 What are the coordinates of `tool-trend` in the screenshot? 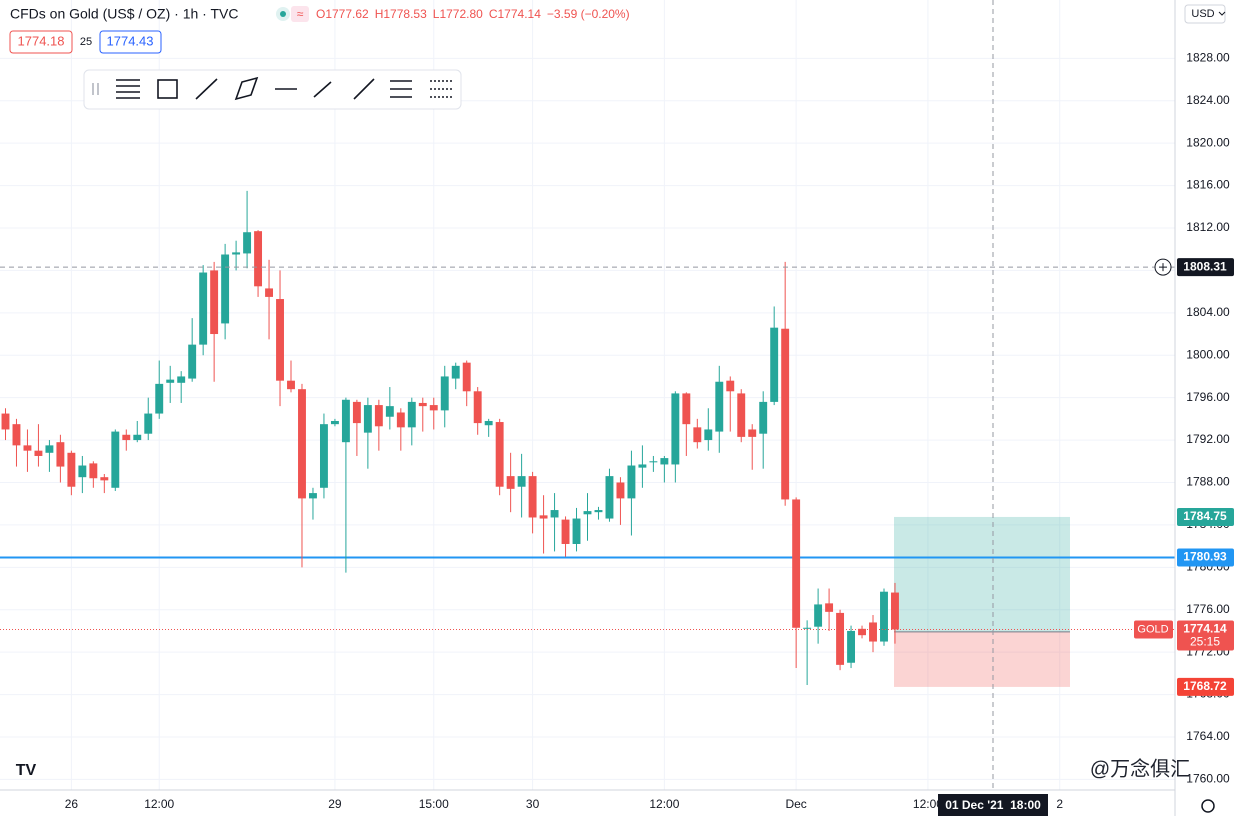 It's located at (364, 89).